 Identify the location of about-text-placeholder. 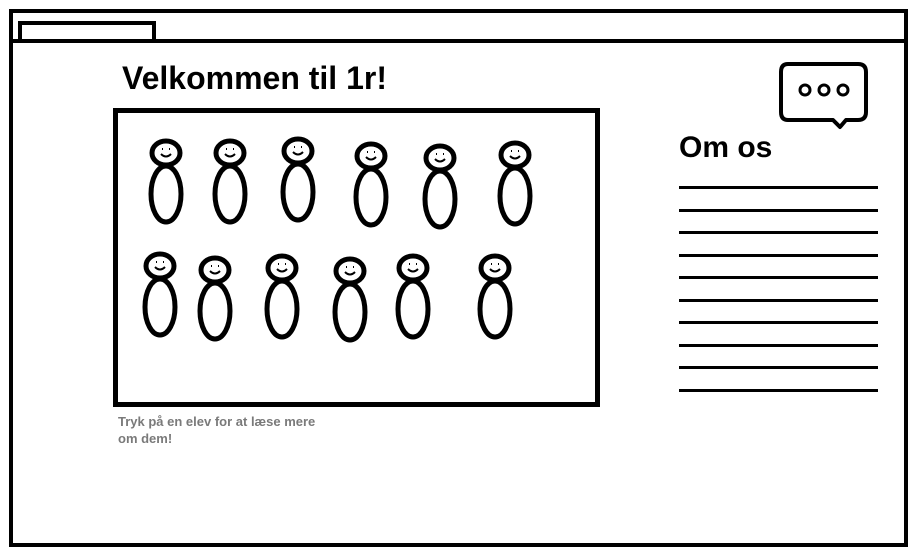
(778, 298).